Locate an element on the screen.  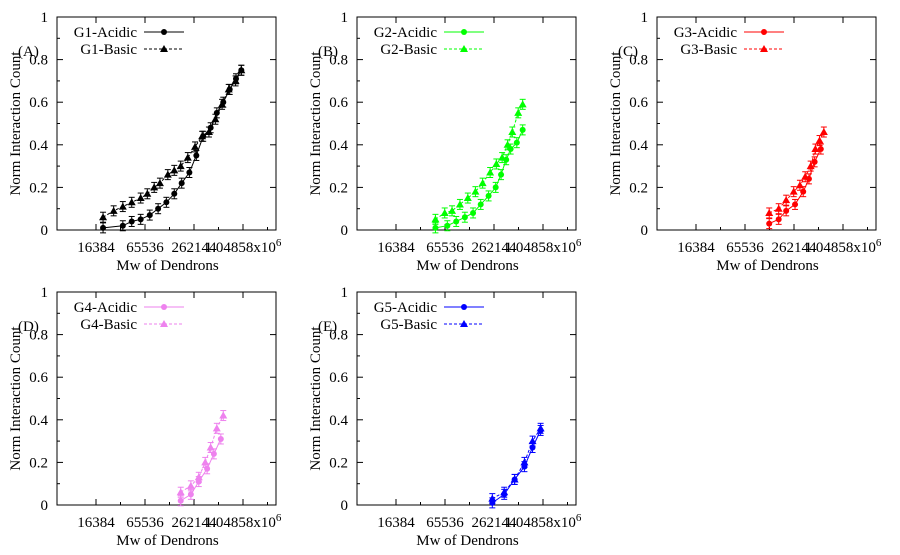
legend-label: G1-Acidic is located at coordinates (106, 33).